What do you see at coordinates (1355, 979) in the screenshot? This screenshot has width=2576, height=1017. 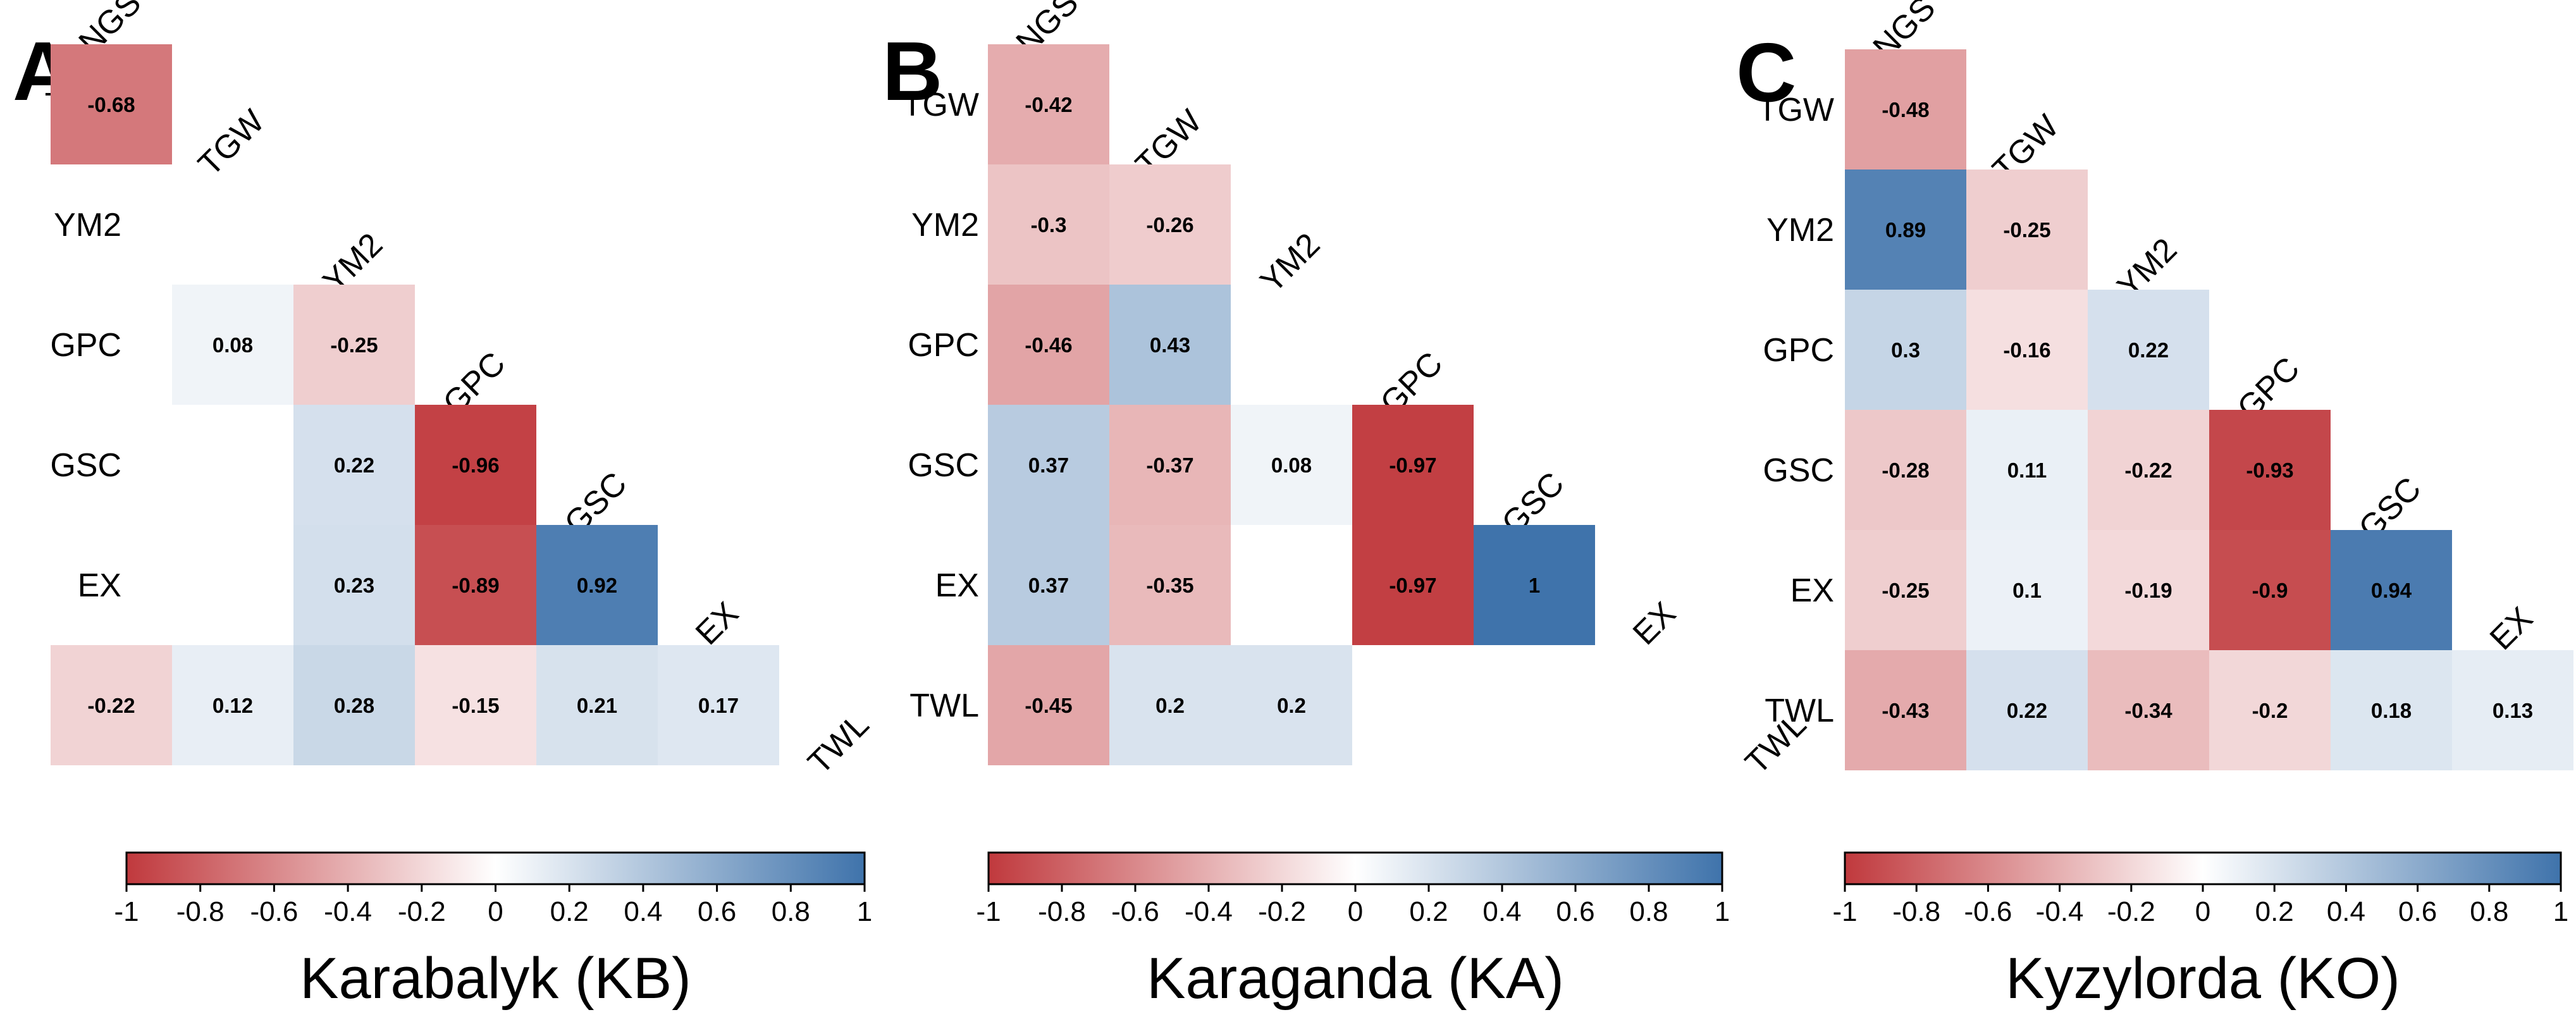 I see `panel-title: Karaganda (KA)` at bounding box center [1355, 979].